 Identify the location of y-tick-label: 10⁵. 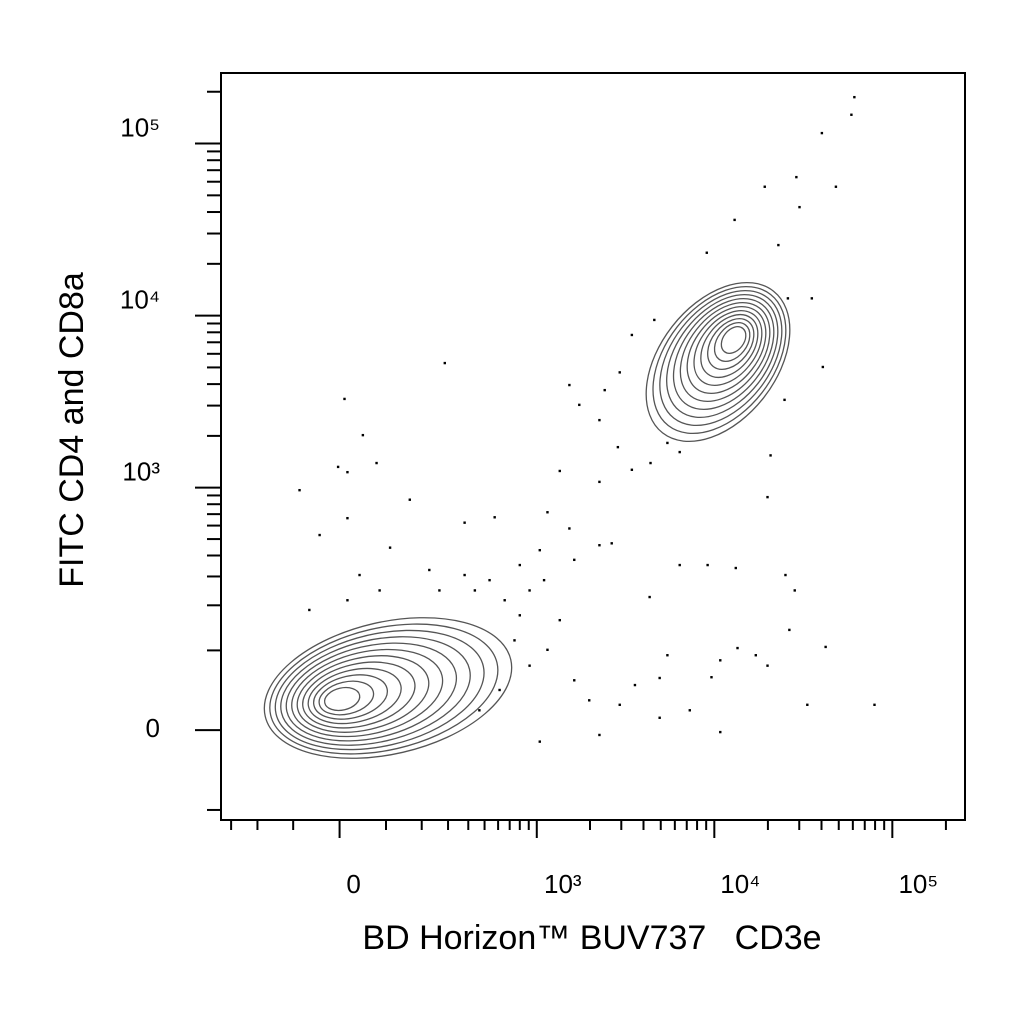
(140, 127).